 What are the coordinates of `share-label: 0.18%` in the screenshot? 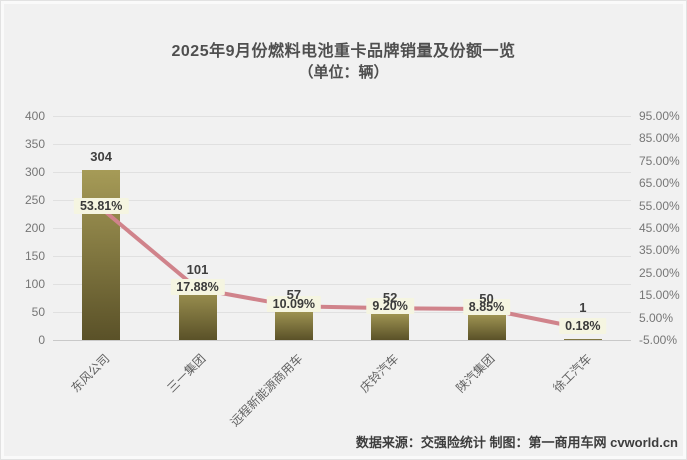 It's located at (583, 326).